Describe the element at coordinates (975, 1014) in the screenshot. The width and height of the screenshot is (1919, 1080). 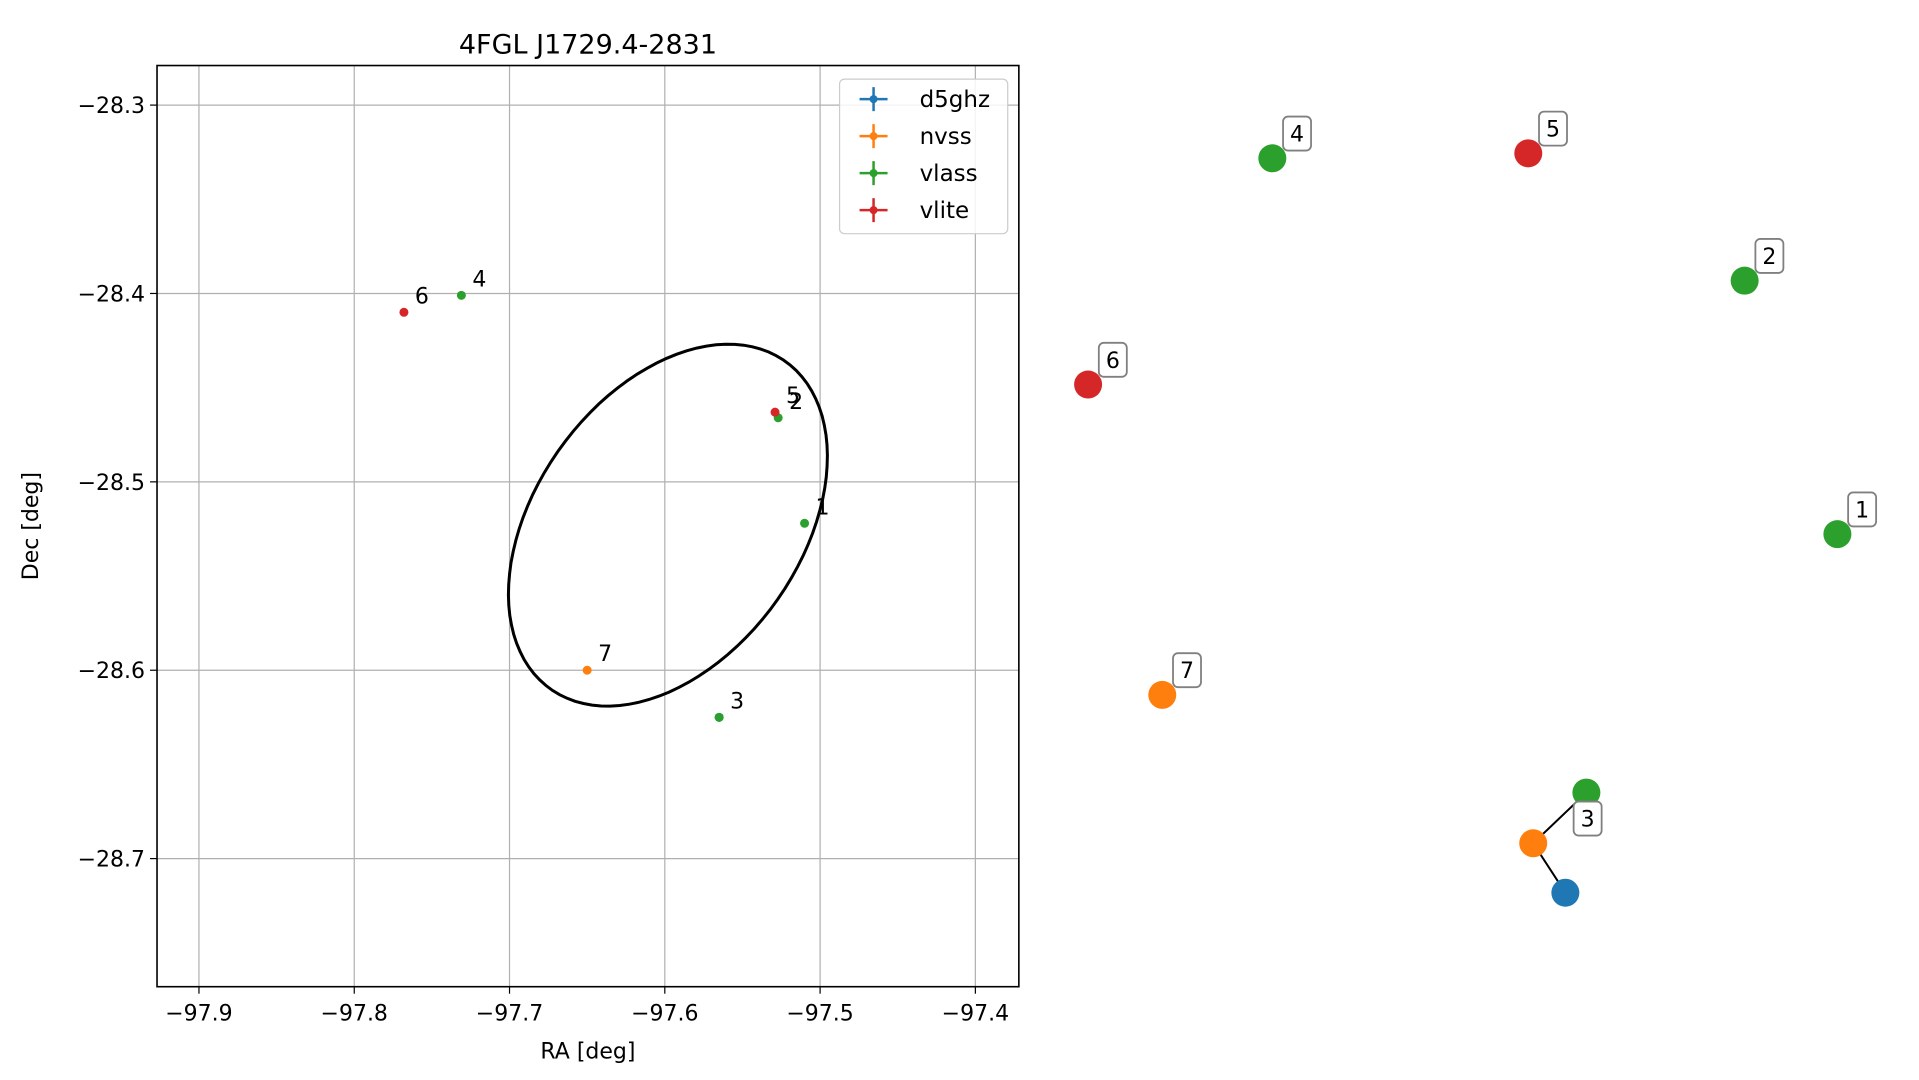
I see `x-tick-label: −97.4` at that location.